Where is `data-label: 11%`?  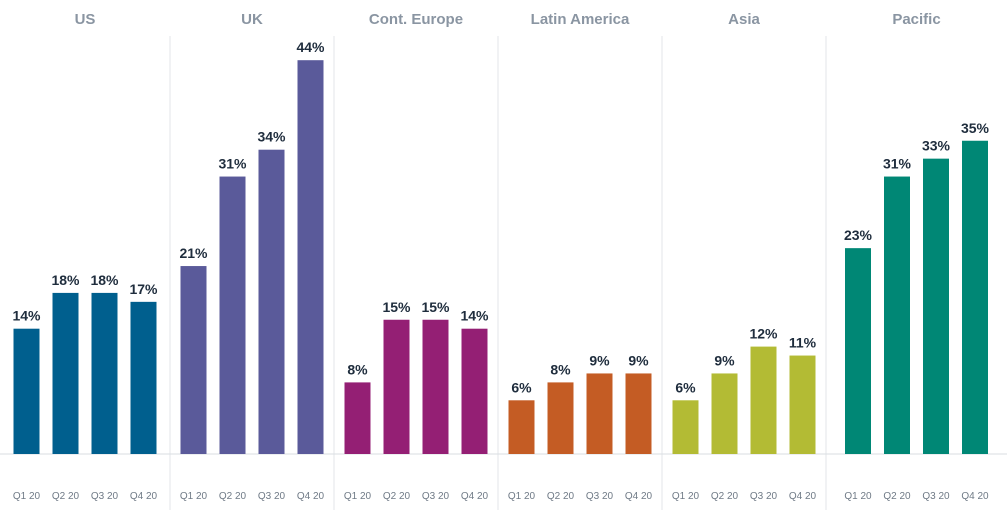 data-label: 11% is located at coordinates (803, 343).